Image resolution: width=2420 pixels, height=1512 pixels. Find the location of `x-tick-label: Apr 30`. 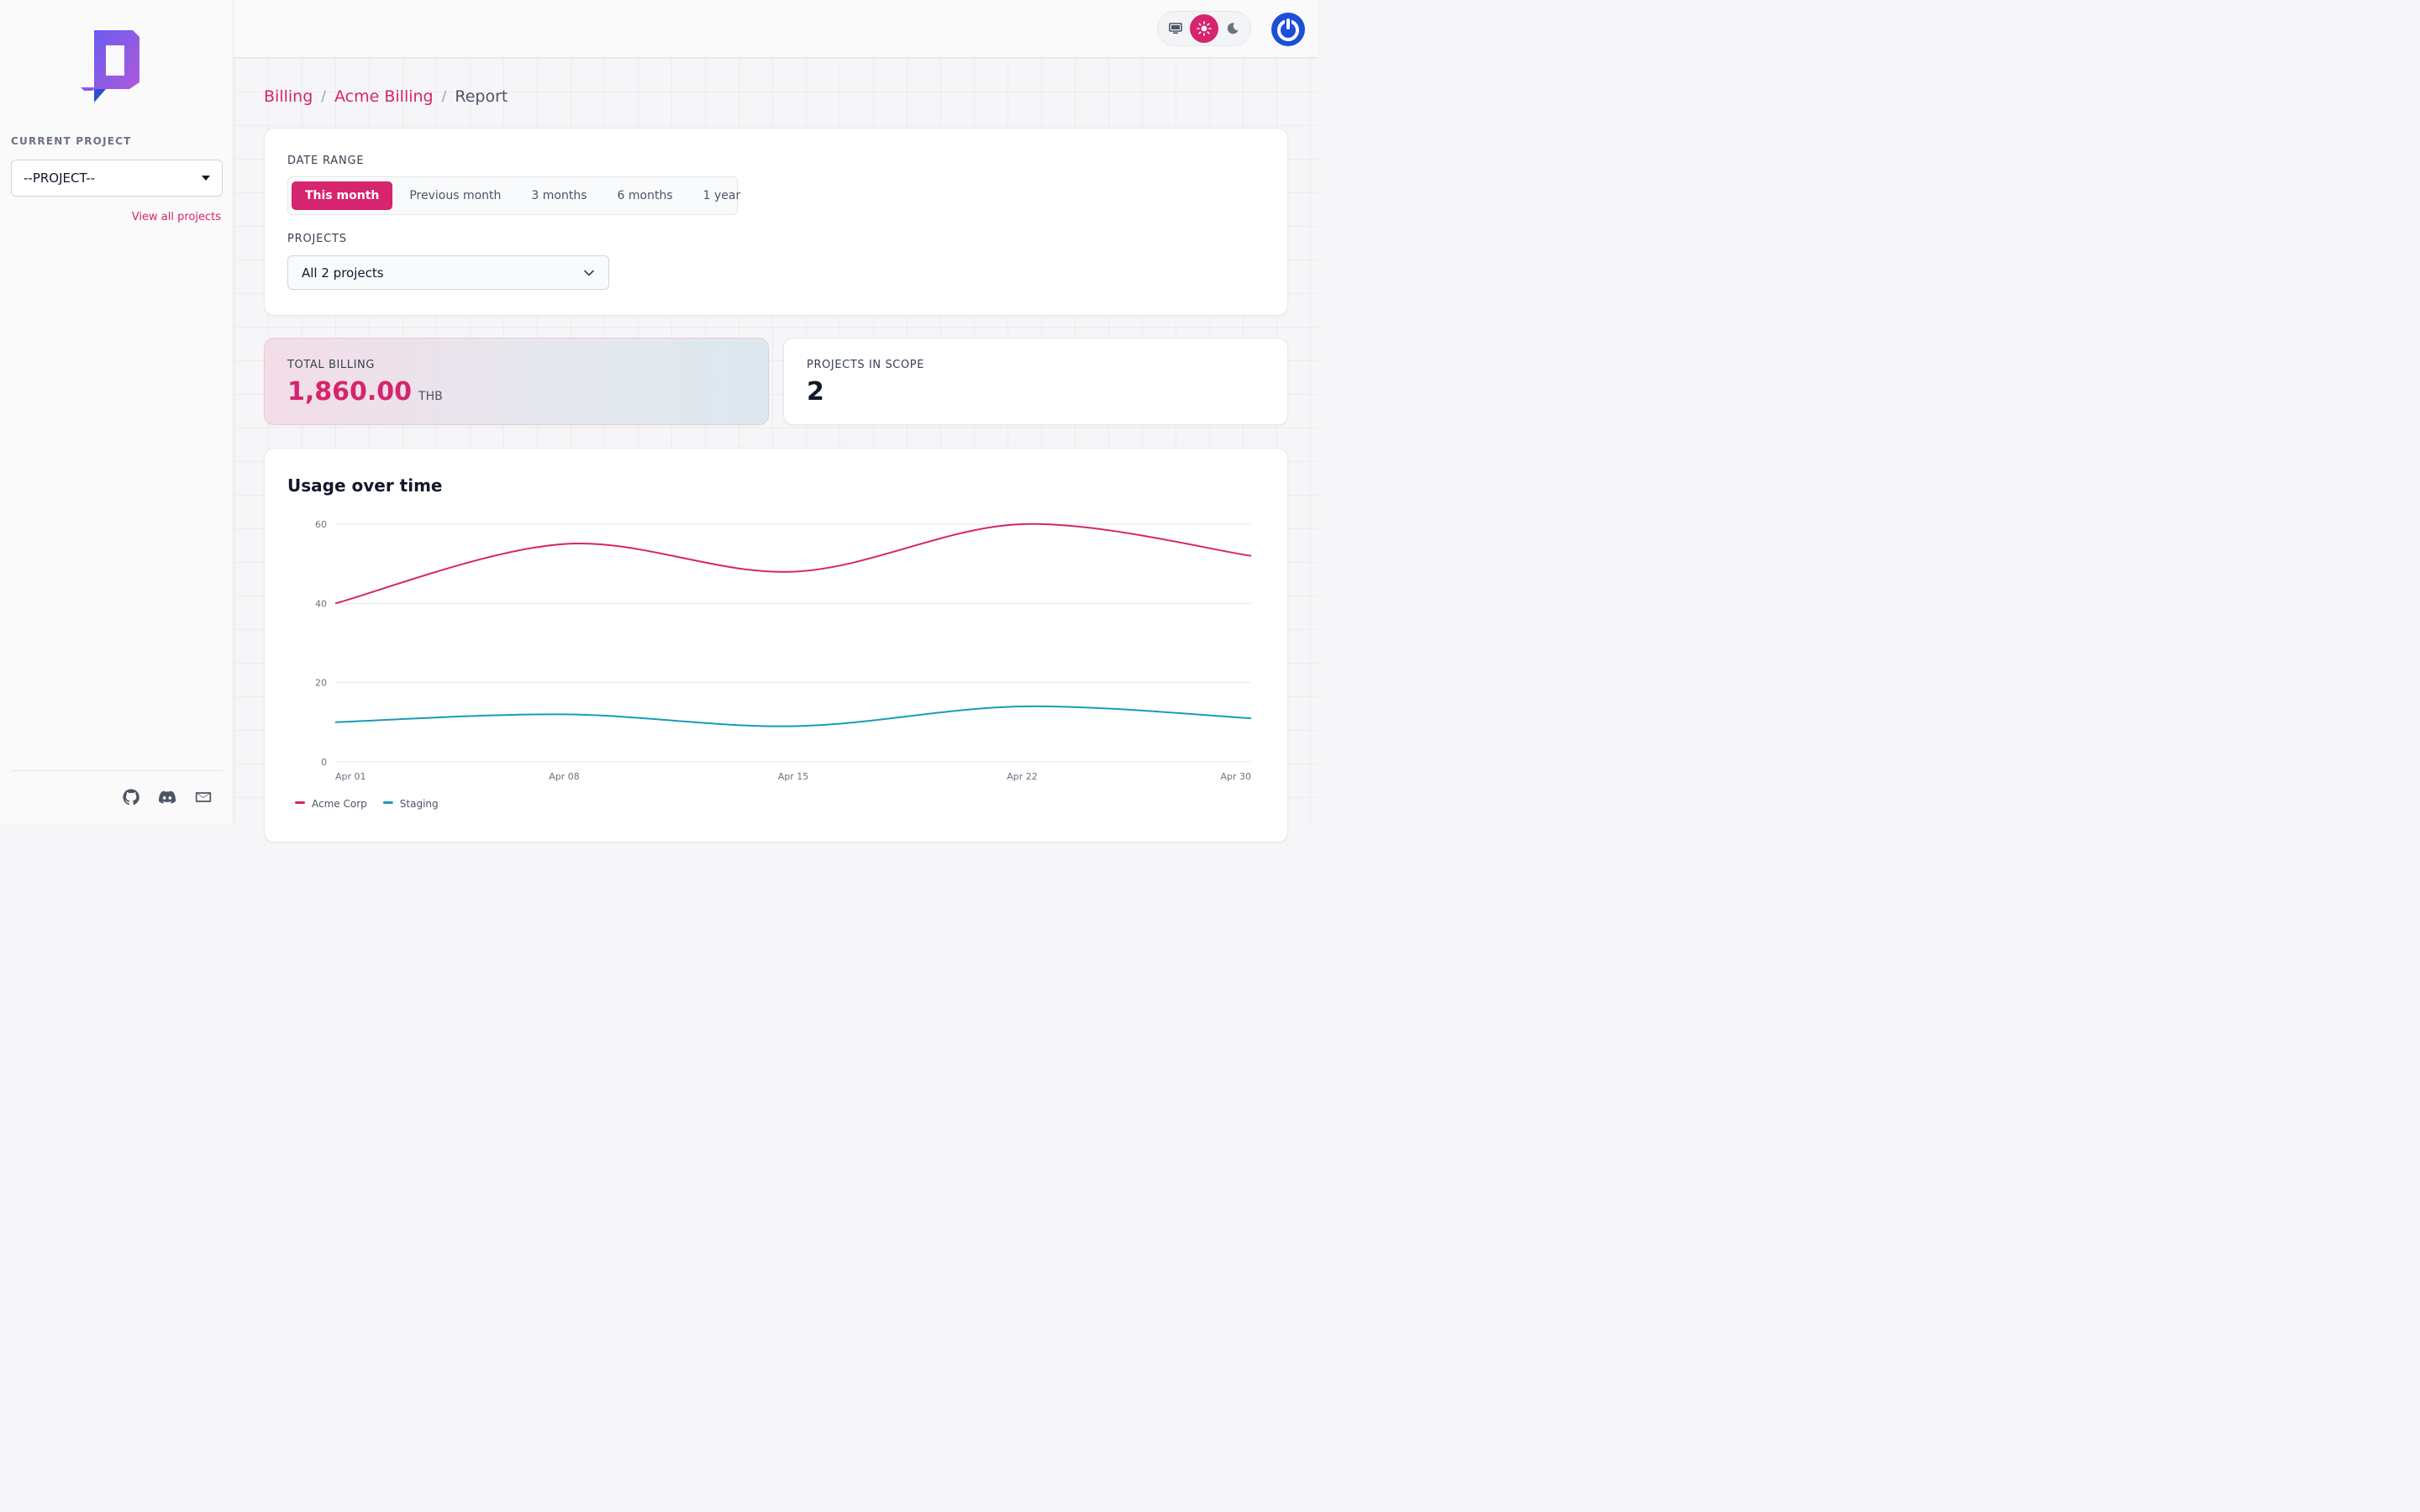

x-tick-label: Apr 30 is located at coordinates (1235, 776).